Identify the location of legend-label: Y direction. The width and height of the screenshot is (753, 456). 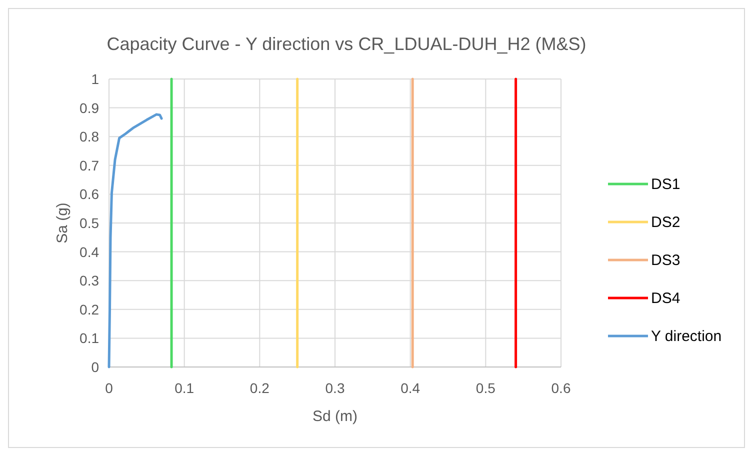
(686, 336).